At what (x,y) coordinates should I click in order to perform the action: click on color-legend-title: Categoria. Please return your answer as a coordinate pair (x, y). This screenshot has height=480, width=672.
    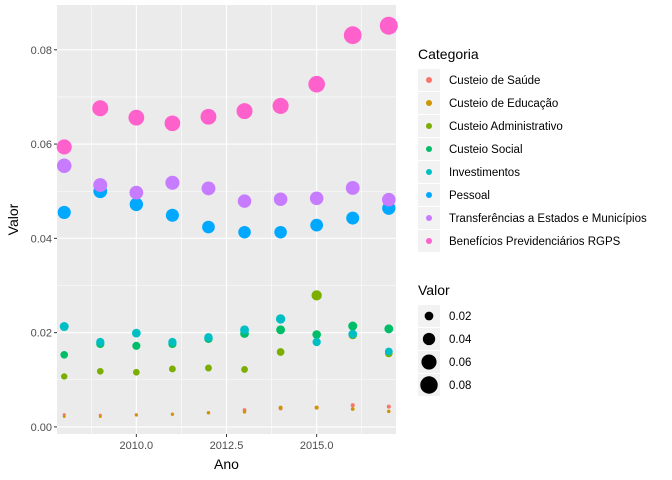
    Looking at the image, I should click on (448, 54).